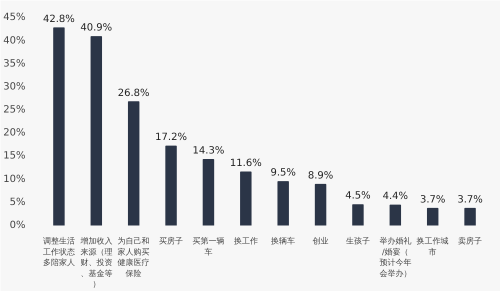 This screenshot has width=500, height=291. I want to click on y-tick-label: 0%, so click(18, 225).